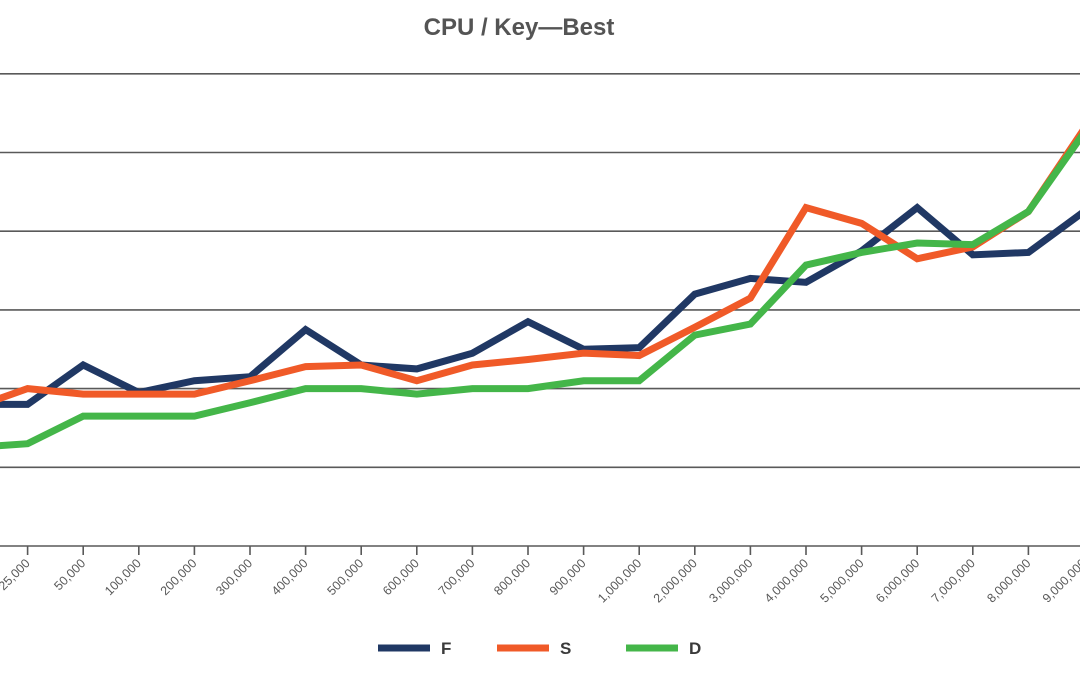 The width and height of the screenshot is (1080, 675). Describe the element at coordinates (842, 580) in the screenshot. I see `x-tick-label: 5,000,000` at that location.